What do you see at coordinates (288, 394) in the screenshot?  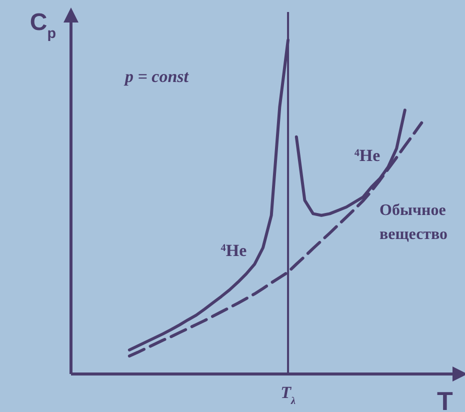 I see `text: T$_{λ}$` at bounding box center [288, 394].